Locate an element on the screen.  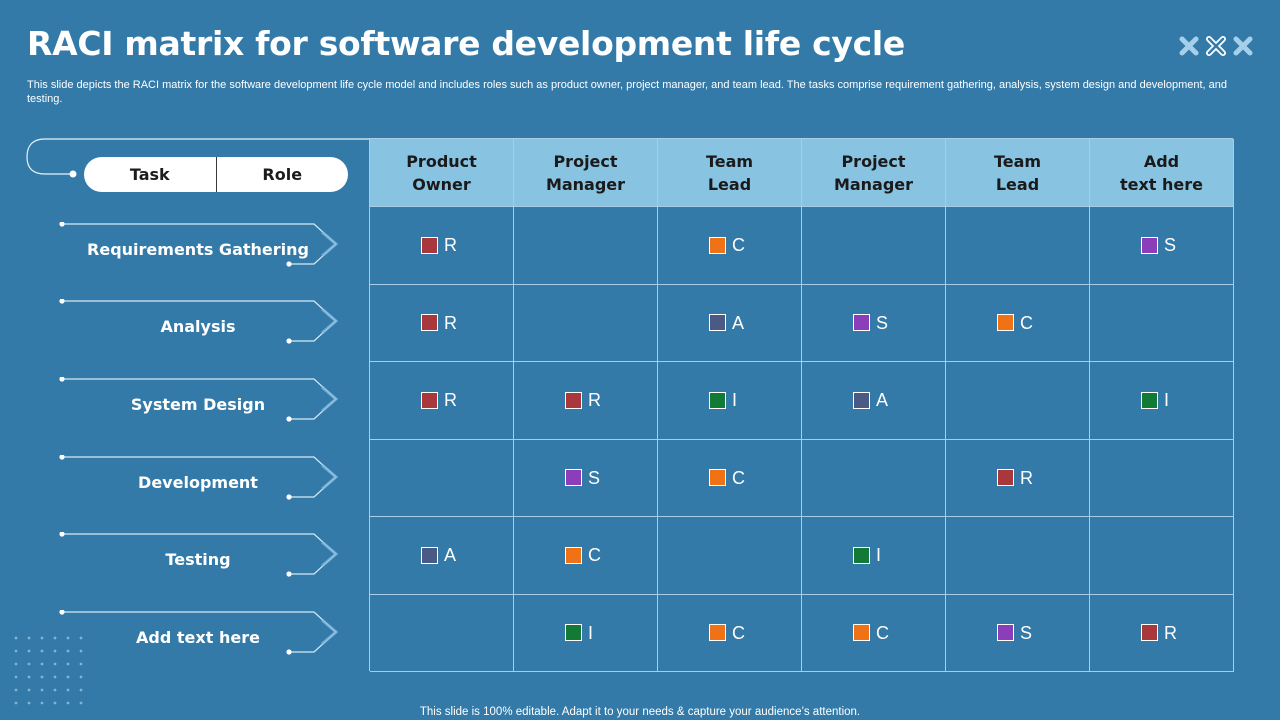
task-item: Add text here is located at coordinates (199, 637).